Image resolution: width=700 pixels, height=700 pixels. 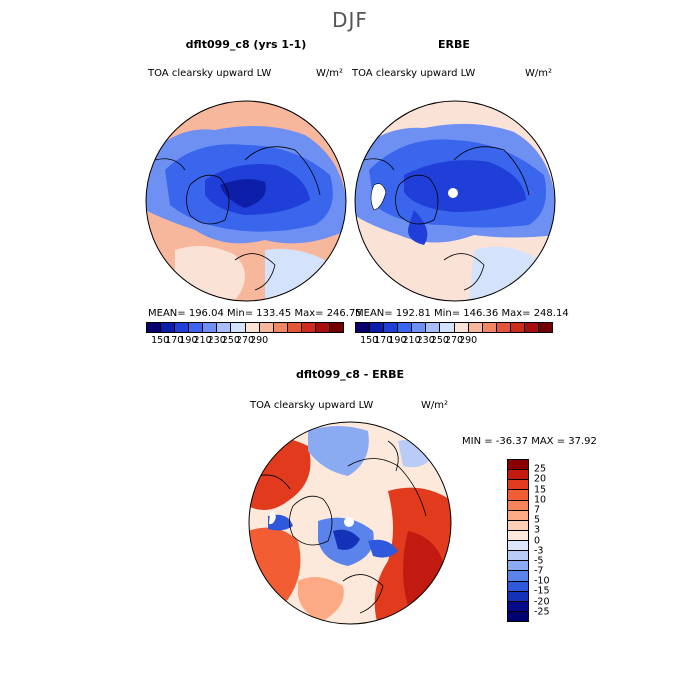 I want to click on left-variable-label: TOA clearsky upward LW, so click(x=210, y=73).